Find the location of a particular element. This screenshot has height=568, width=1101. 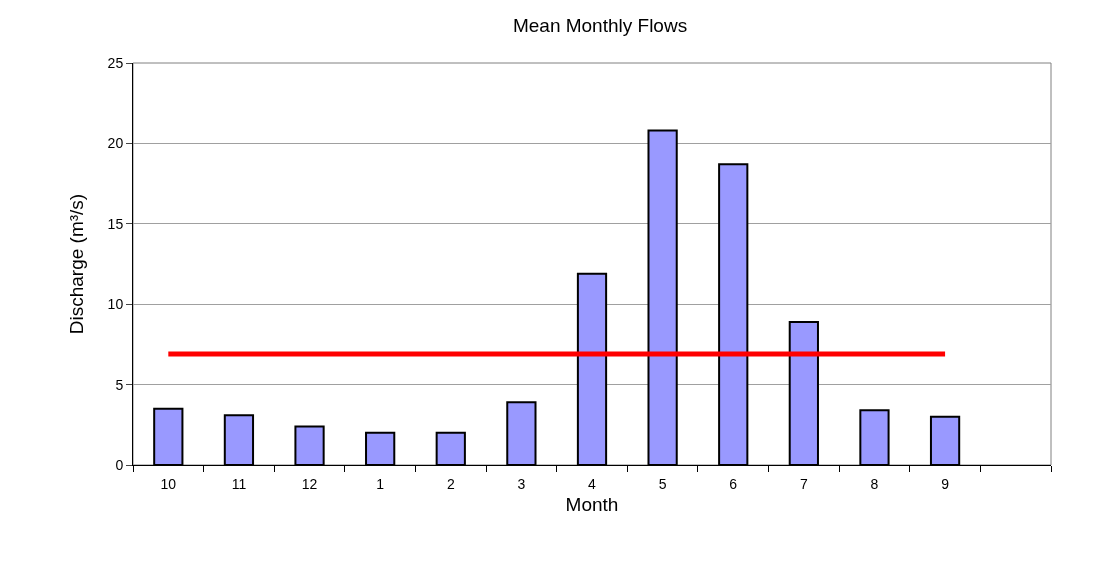

y-tick-label: 15 is located at coordinates (115, 223).